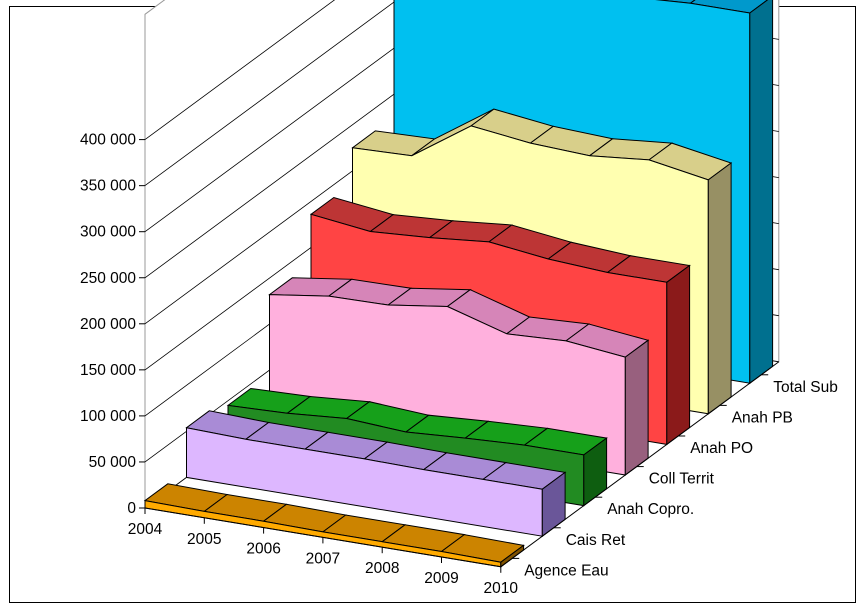 This screenshot has width=865, height=611. What do you see at coordinates (682, 479) in the screenshot?
I see `series-label: Coll Territ` at bounding box center [682, 479].